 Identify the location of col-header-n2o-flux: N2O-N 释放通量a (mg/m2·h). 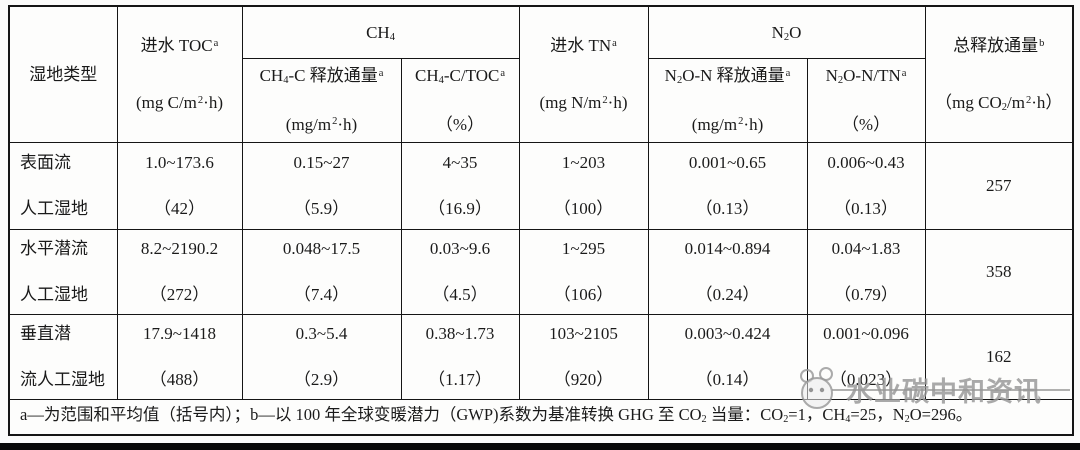
(727, 100).